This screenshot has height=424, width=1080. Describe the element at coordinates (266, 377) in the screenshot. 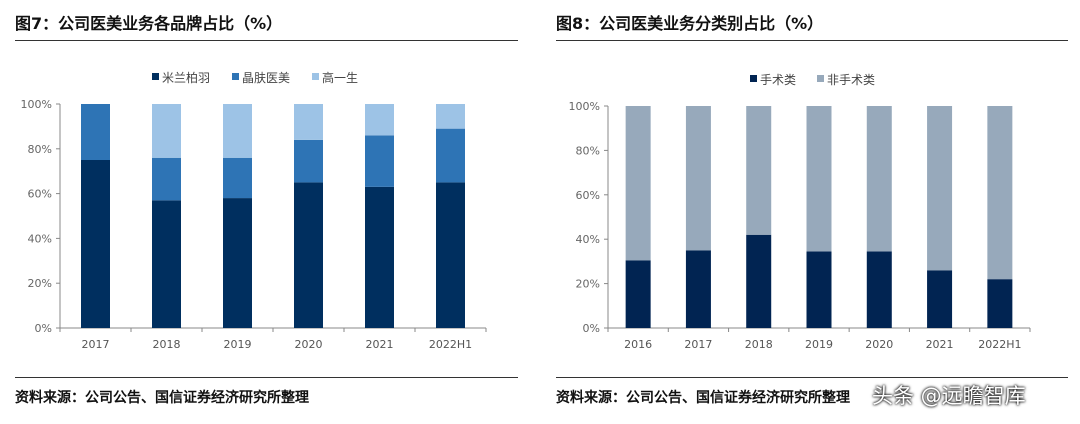

I see `left-source-rule` at that location.